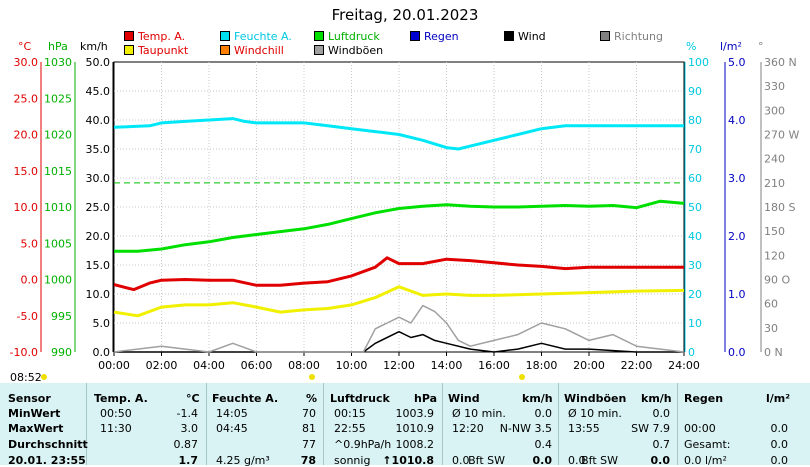 The image size is (810, 467). Describe the element at coordinates (363, 444) in the screenshot. I see `press-time: ^0.9hPa/h` at that location.